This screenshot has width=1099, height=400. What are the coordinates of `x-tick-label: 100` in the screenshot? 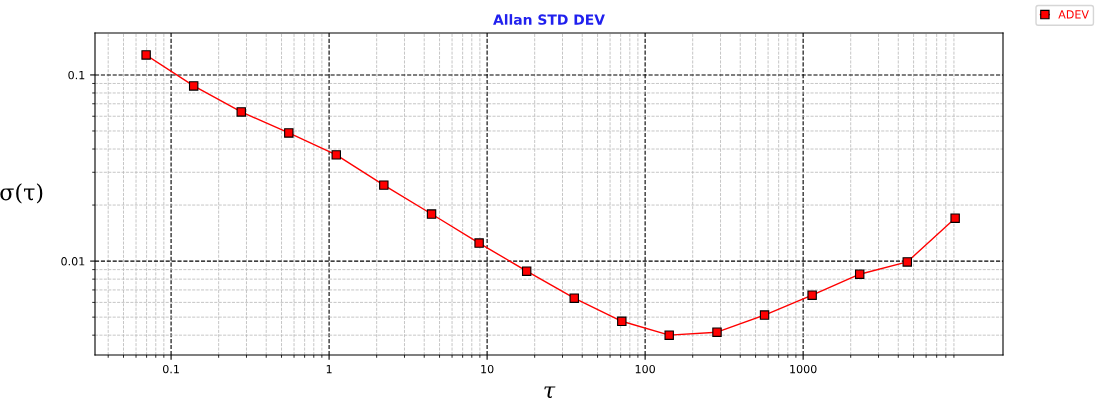 It's located at (645, 369).